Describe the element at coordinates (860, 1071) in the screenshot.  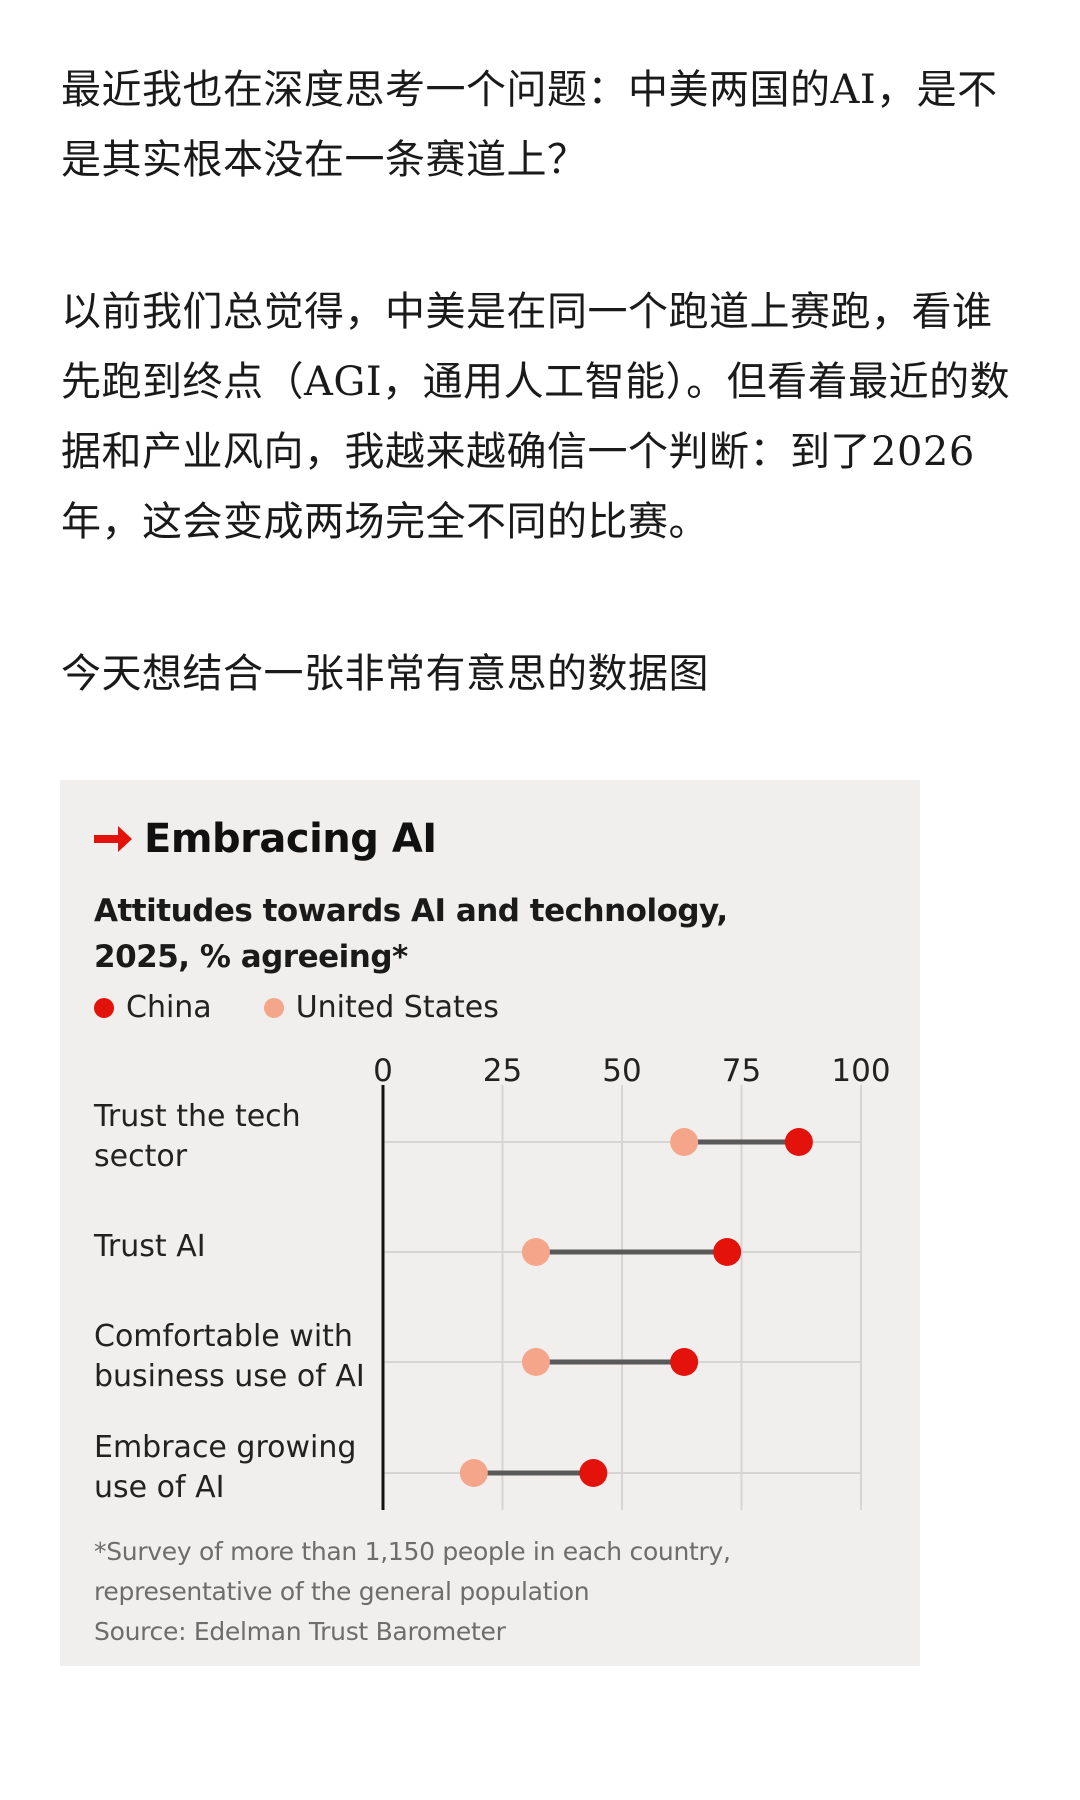
I see `x-tick-label-100: 100` at that location.